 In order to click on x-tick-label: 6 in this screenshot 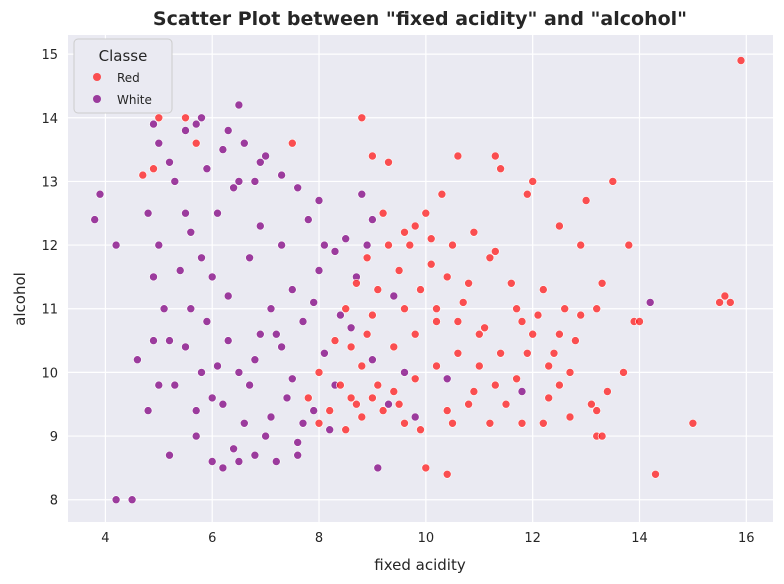, I will do `click(212, 538)`.